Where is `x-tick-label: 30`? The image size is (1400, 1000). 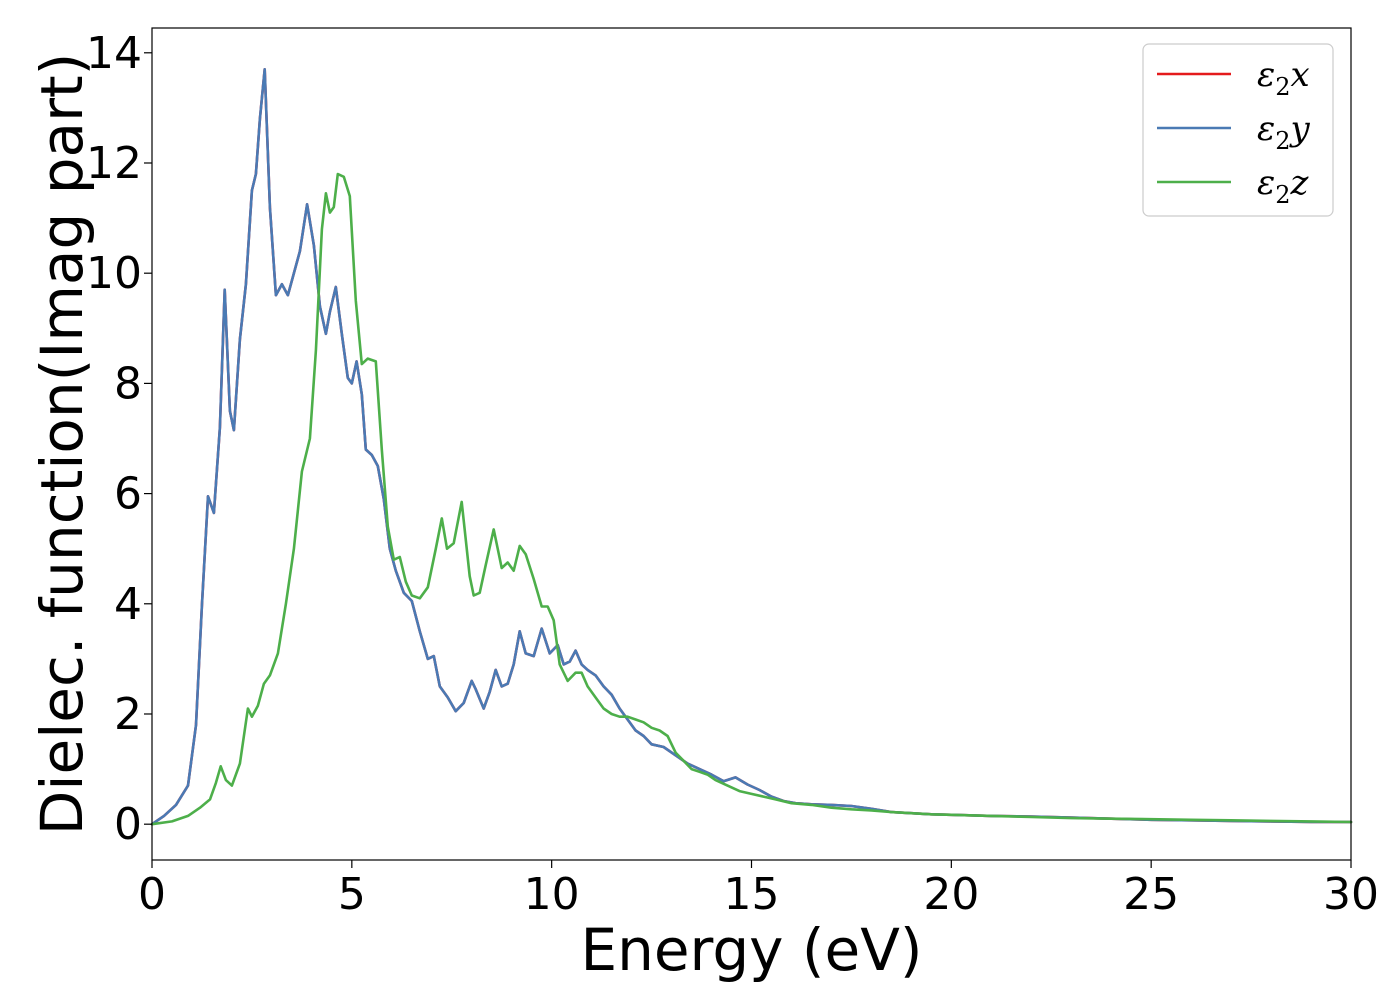
x-tick-label: 30 is located at coordinates (1351, 894).